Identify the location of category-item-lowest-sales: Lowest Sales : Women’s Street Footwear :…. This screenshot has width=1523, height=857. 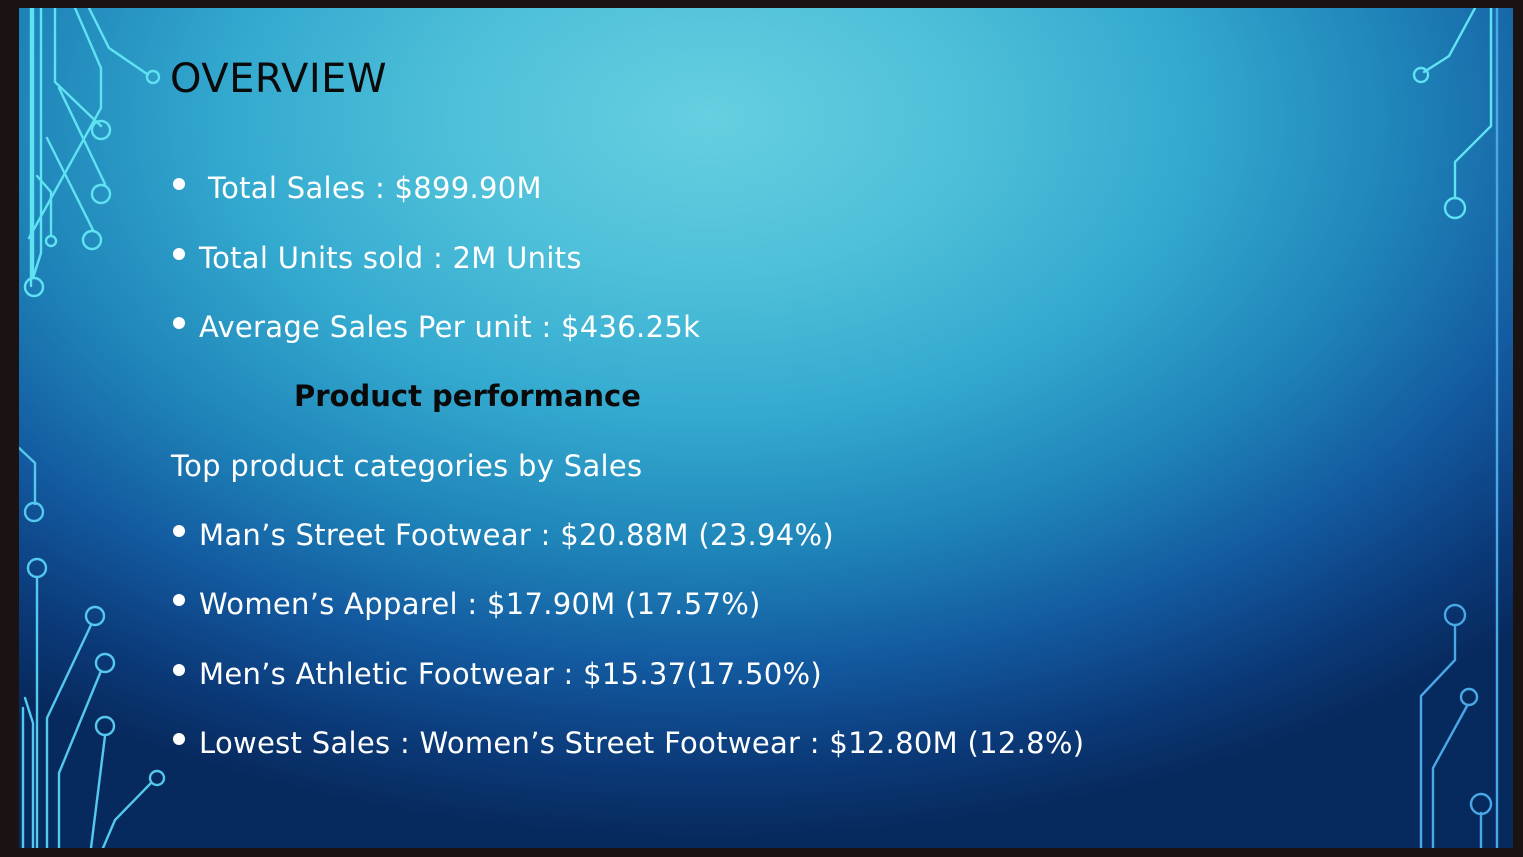
(642, 743).